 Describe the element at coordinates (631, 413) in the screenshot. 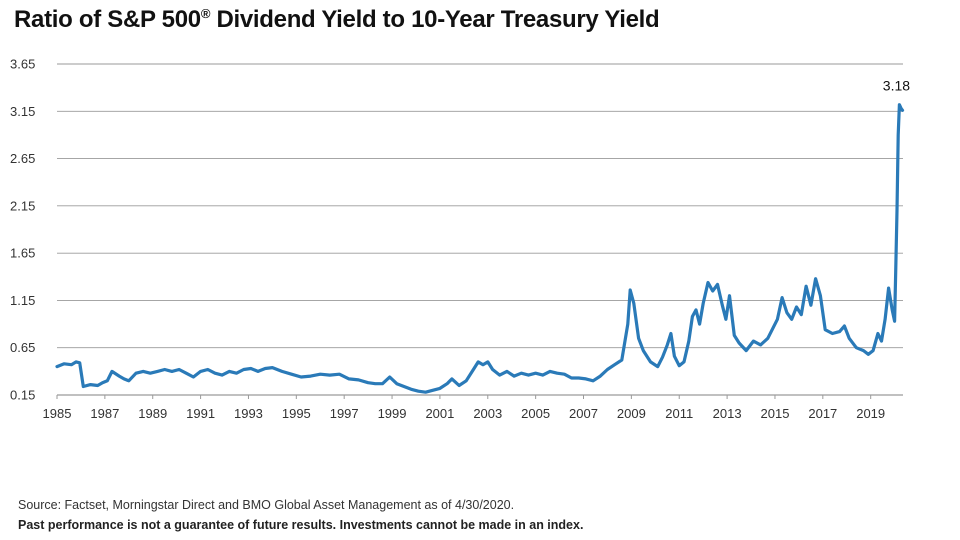

I see `x-tick-label: 2009` at that location.